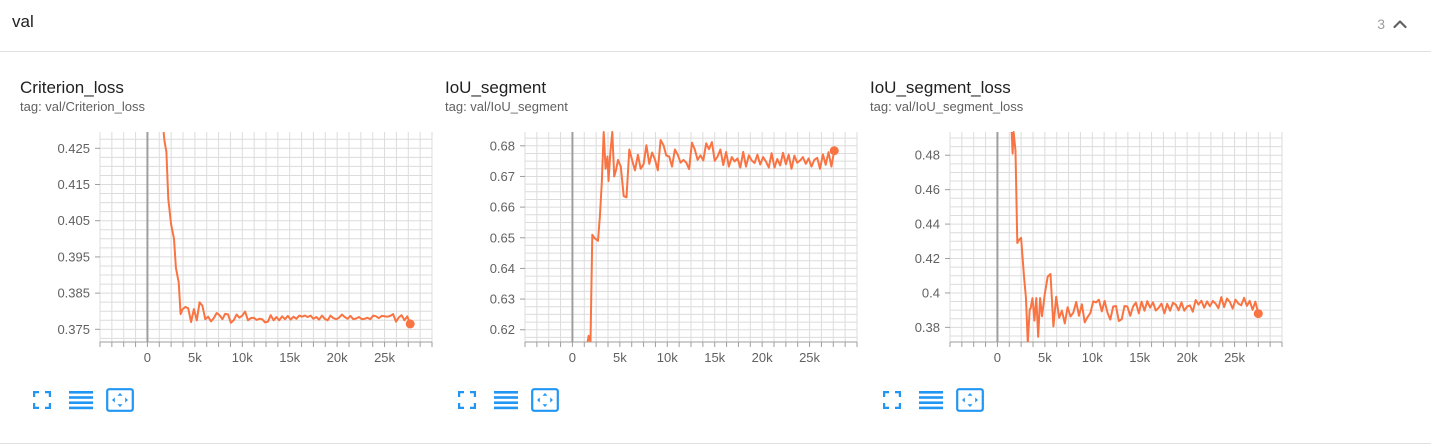 The image size is (1431, 446). Describe the element at coordinates (23, 21) in the screenshot. I see `section-title: val` at that location.